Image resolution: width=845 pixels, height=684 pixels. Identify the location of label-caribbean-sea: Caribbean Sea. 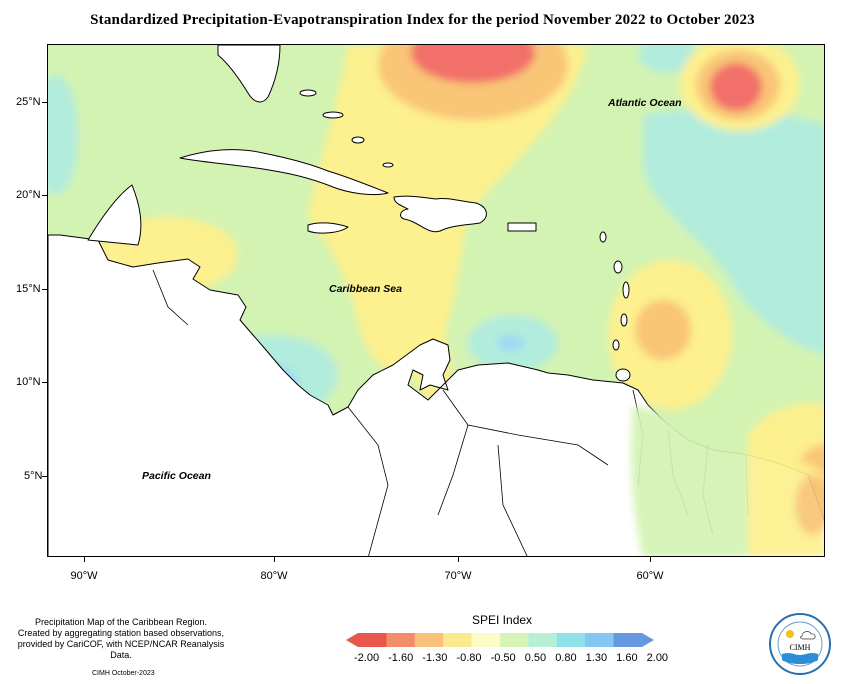
(365, 289).